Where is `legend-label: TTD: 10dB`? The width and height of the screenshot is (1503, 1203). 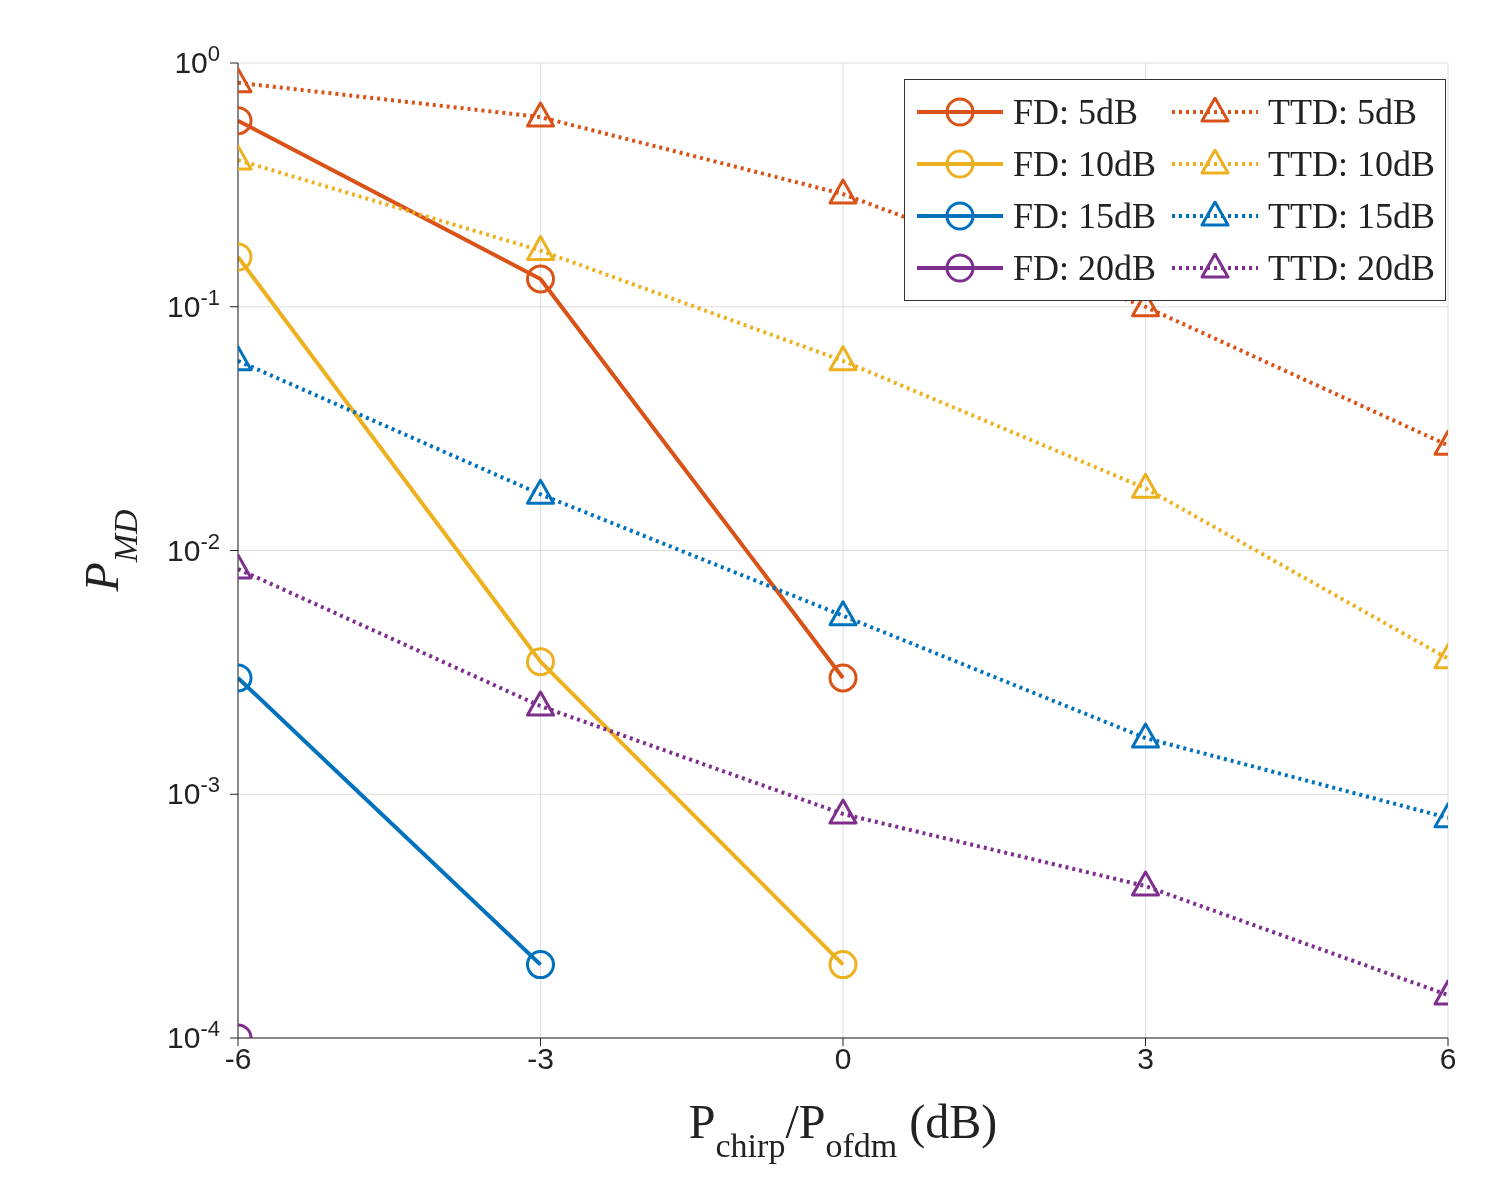
legend-label: TTD: 10dB is located at coordinates (1351, 164).